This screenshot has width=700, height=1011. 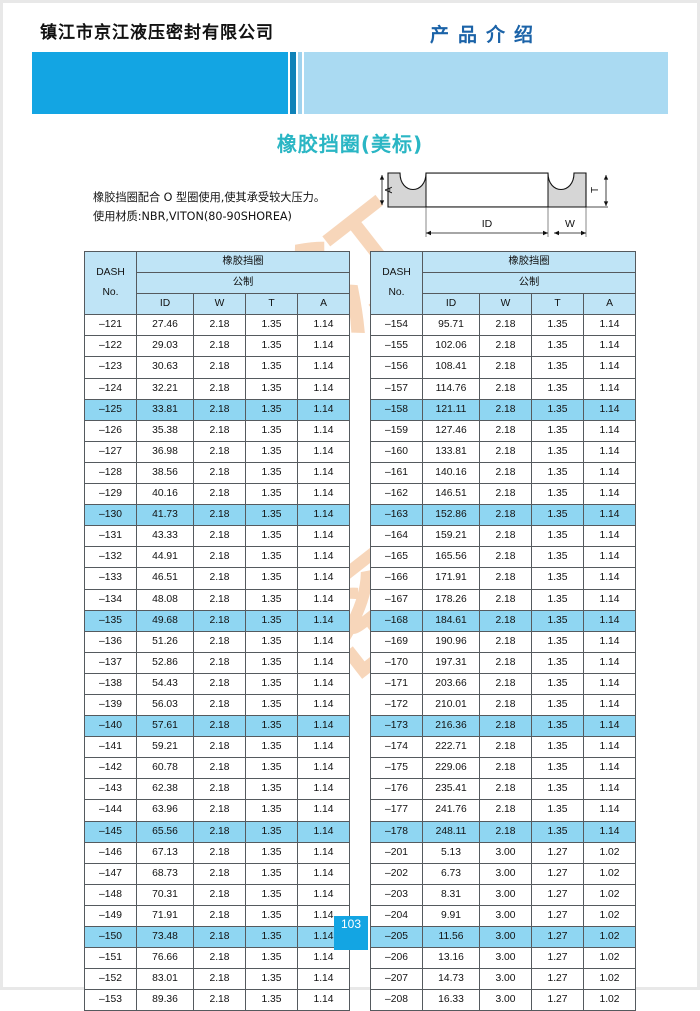 I want to click on table-row: –122 29.03 2.18 1.35 1.14, so click(x=217, y=346).